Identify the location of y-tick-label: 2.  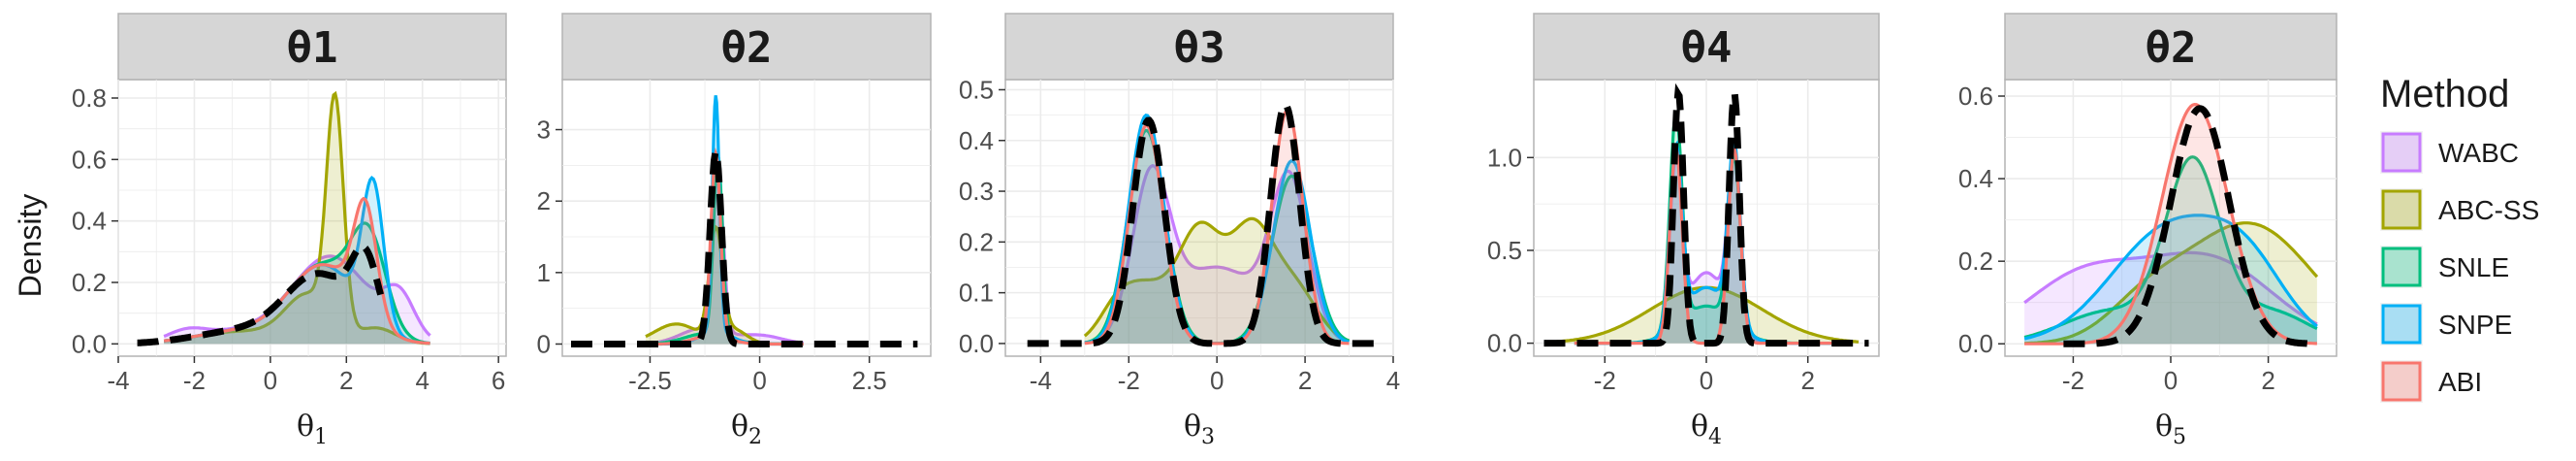
(544, 200).